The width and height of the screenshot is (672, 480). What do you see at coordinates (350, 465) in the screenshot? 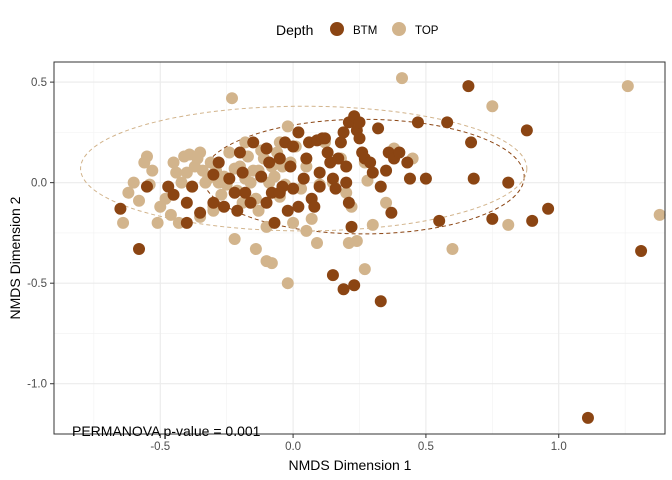
I see `x-axis-label: NMDS Dimension 1` at bounding box center [350, 465].